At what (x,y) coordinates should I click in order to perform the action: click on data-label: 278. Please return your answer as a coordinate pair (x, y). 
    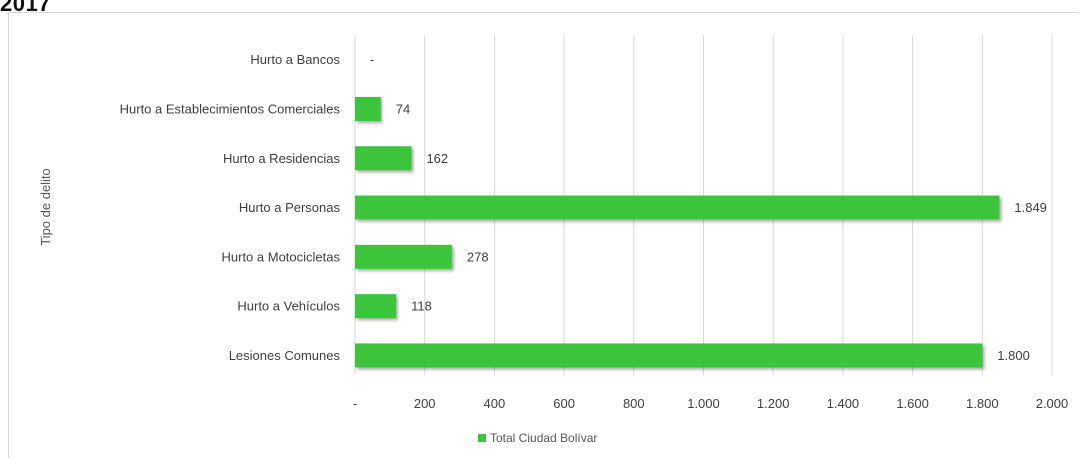
    Looking at the image, I should click on (478, 256).